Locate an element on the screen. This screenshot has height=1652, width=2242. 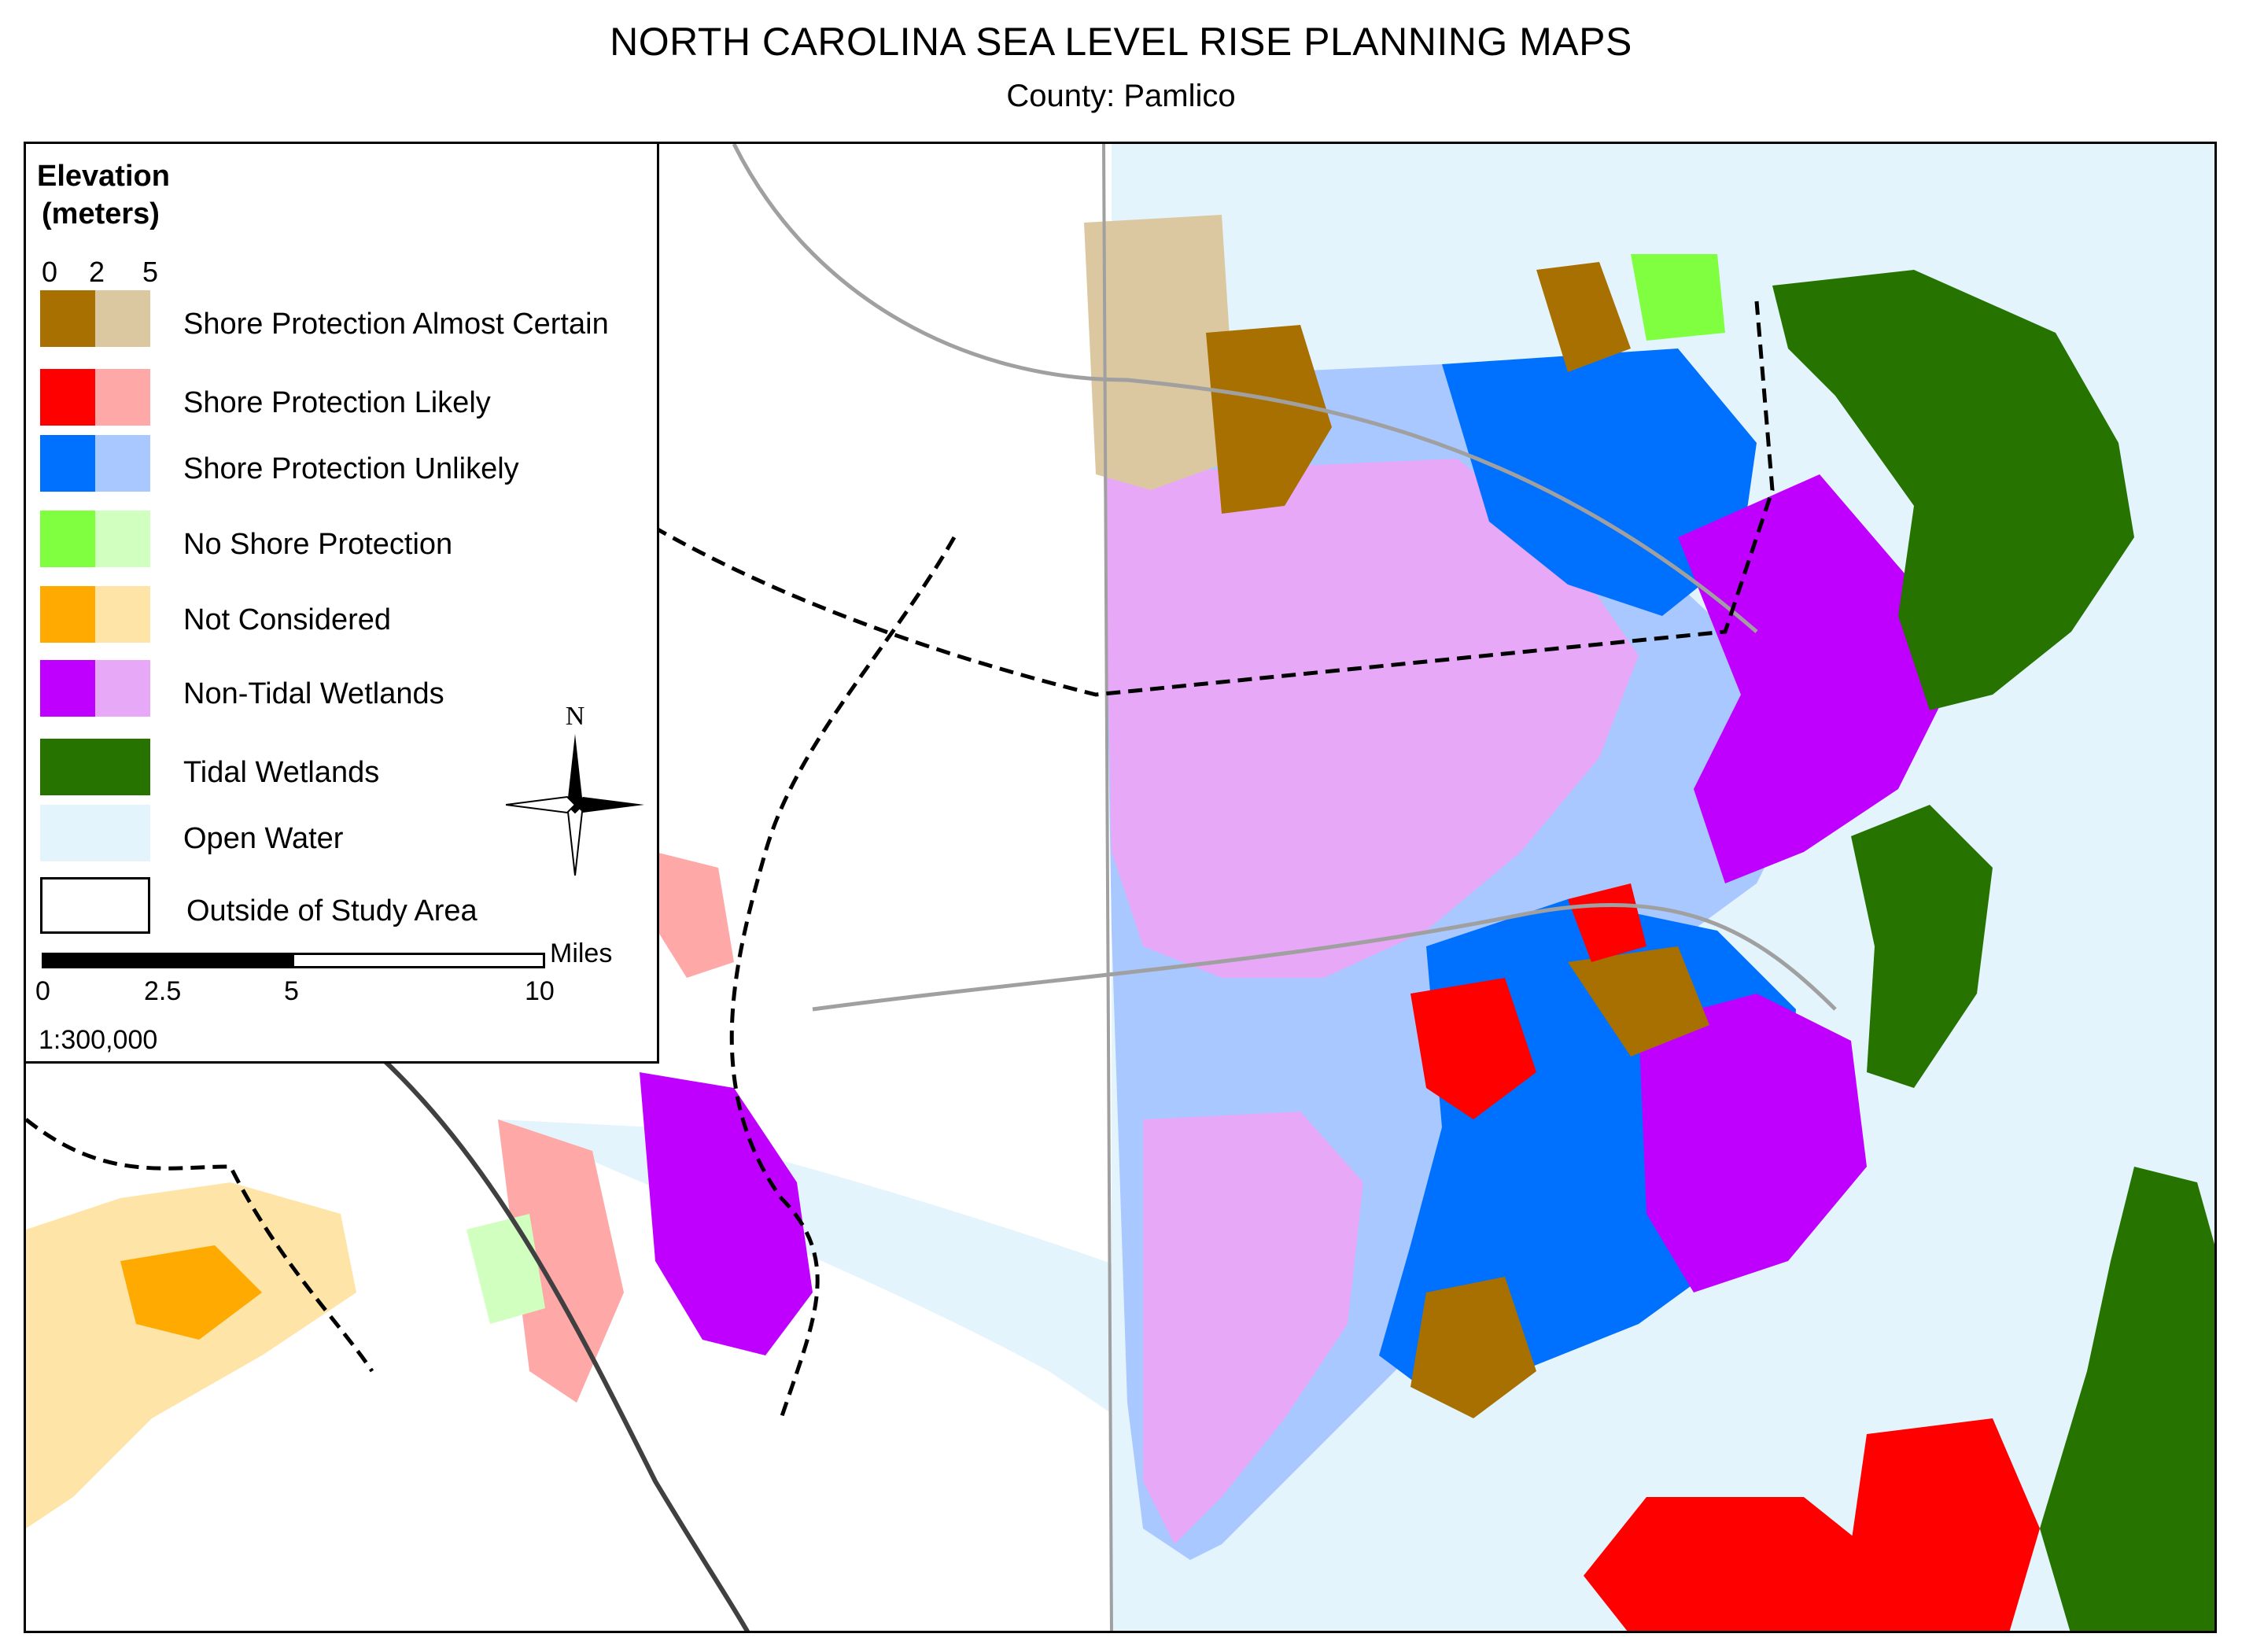
land-shore-certain-high is located at coordinates (1160, 352).